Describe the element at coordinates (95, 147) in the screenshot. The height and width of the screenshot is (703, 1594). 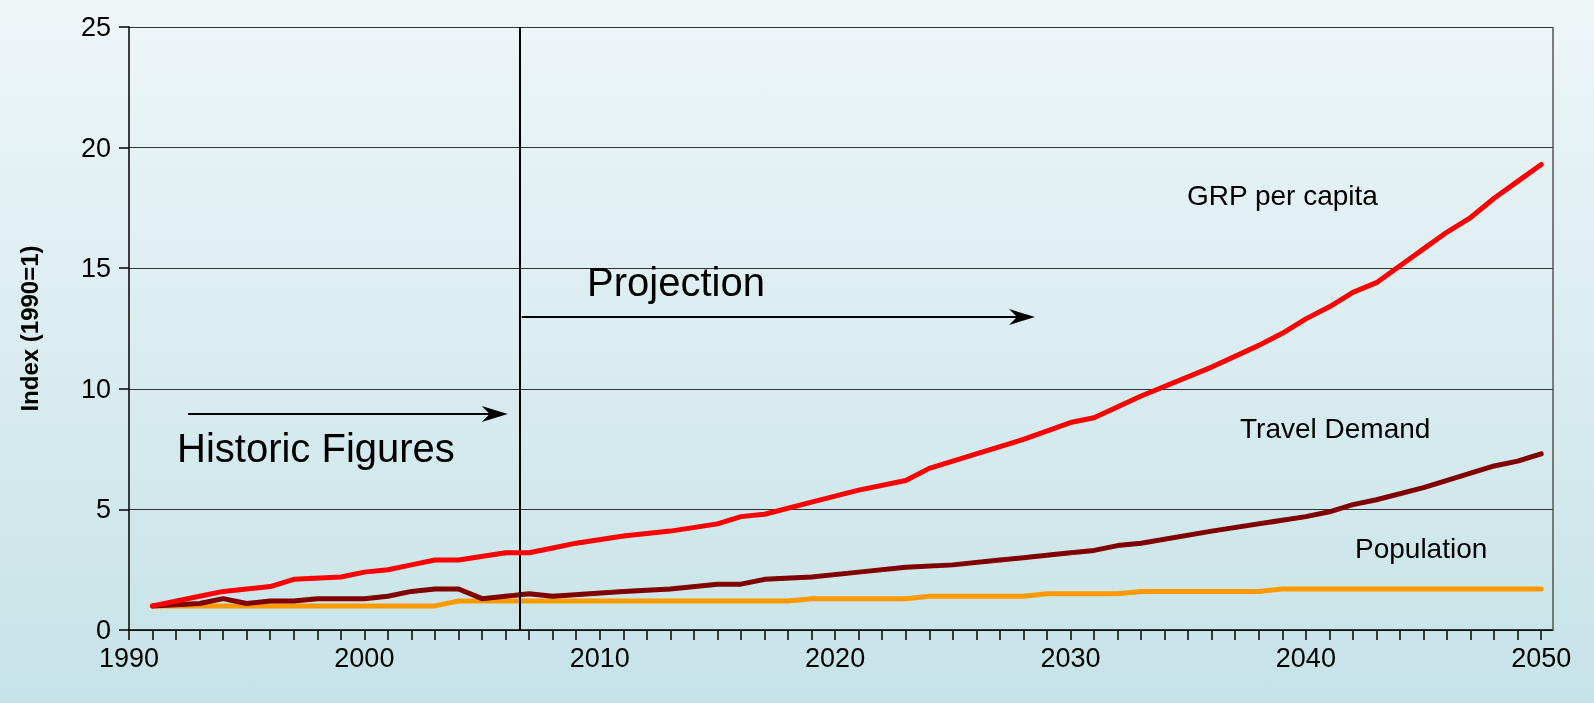
I see `y-tick-label: 20` at that location.